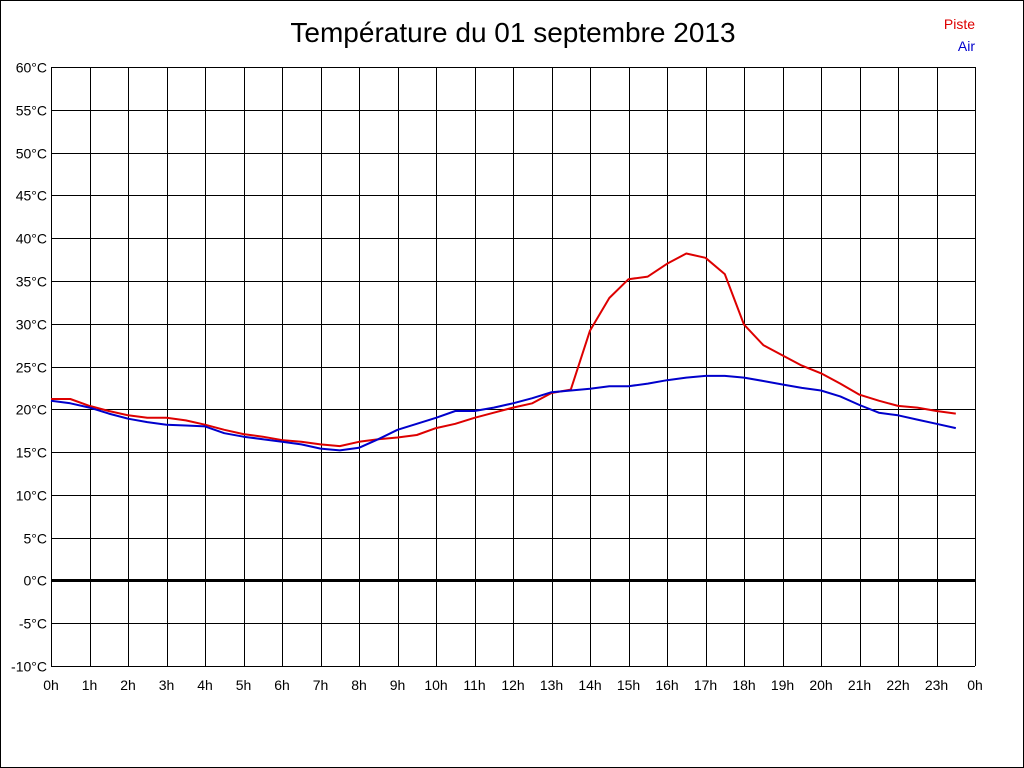 Image resolution: width=1024 pixels, height=768 pixels. Describe the element at coordinates (90, 685) in the screenshot. I see `x-tick-label: 1h` at that location.